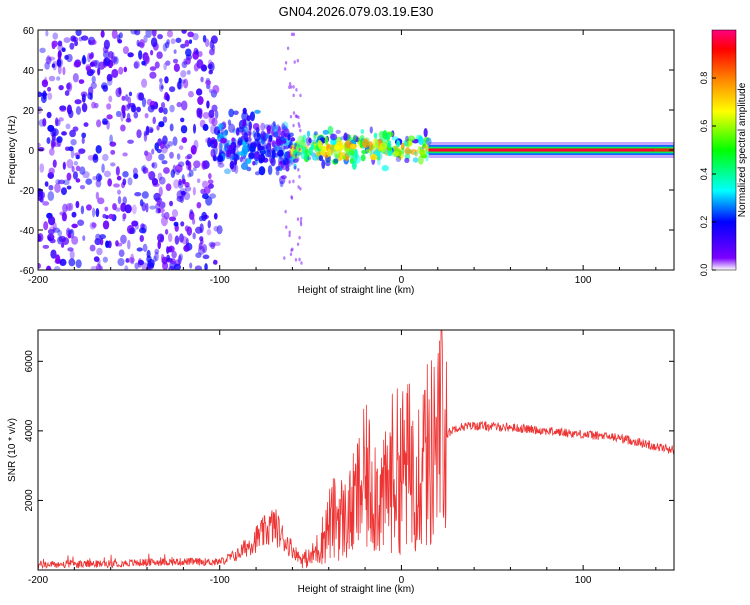 Image resolution: width=750 pixels, height=605 pixels. Describe the element at coordinates (541, 150) in the screenshot. I see `spectrogram-tone-core` at that location.